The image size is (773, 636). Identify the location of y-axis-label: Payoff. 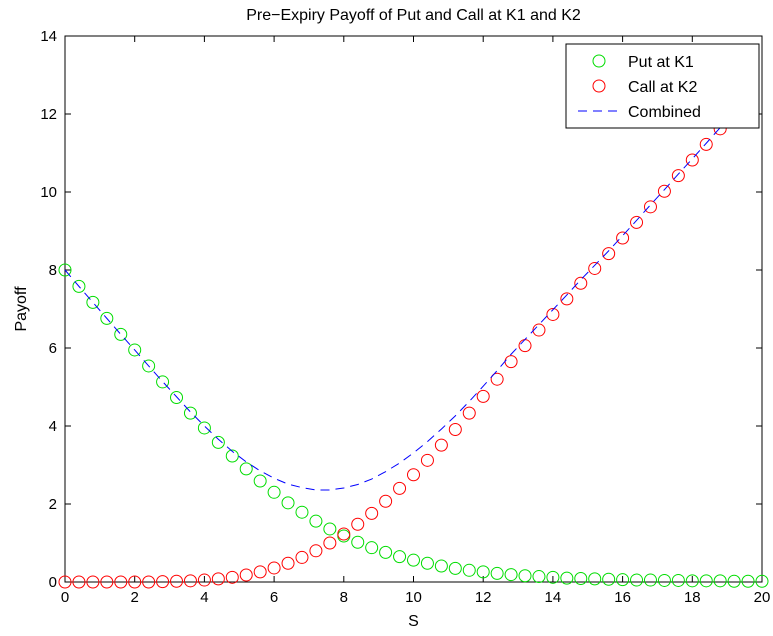
(21, 309).